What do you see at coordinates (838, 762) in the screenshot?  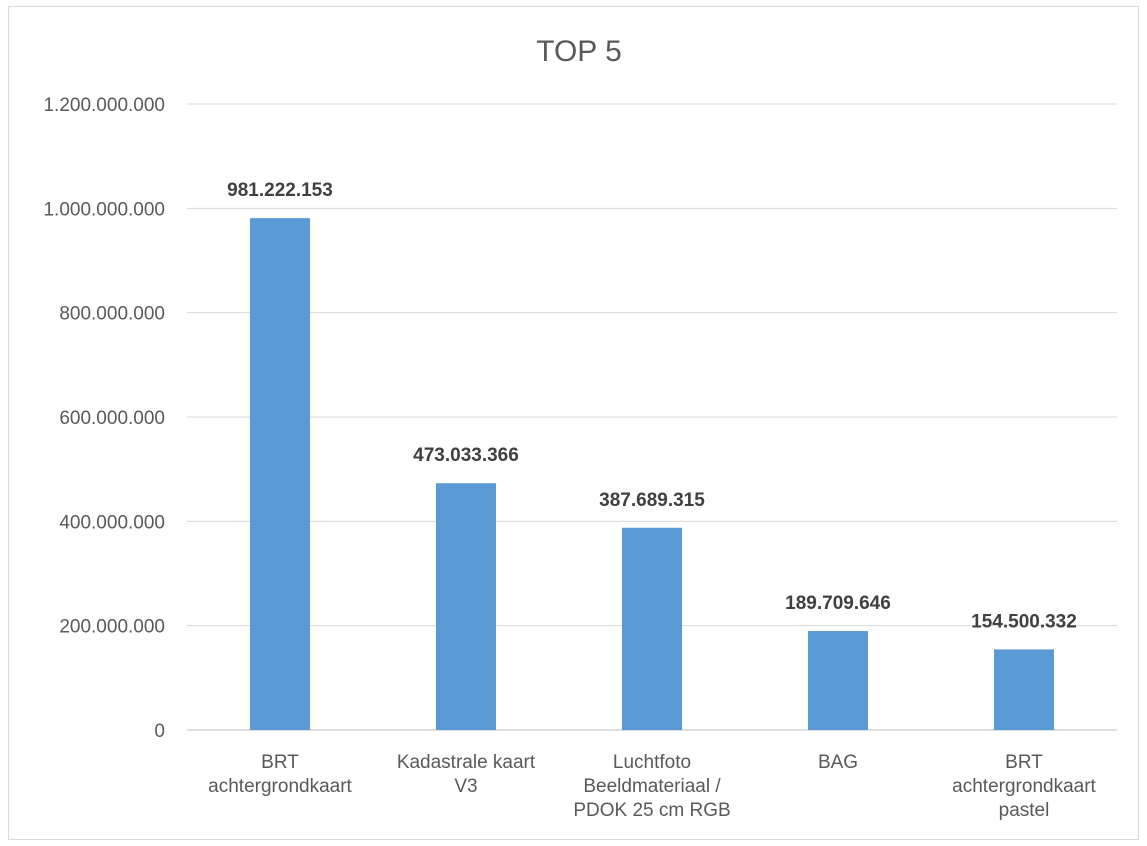 I see `category-label: BAG` at bounding box center [838, 762].